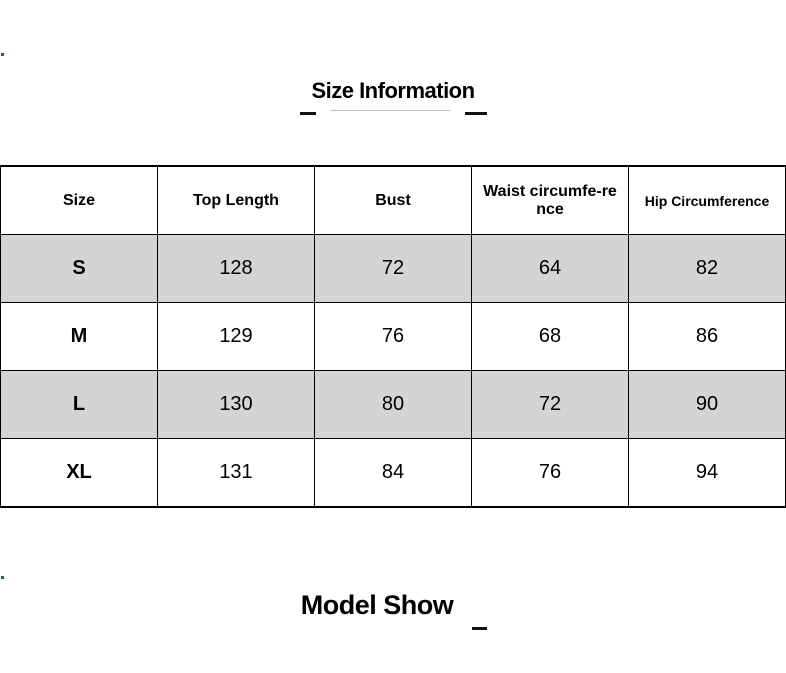 The image size is (786, 673). I want to click on header-waist: Waist circumfe-rence, so click(550, 200).